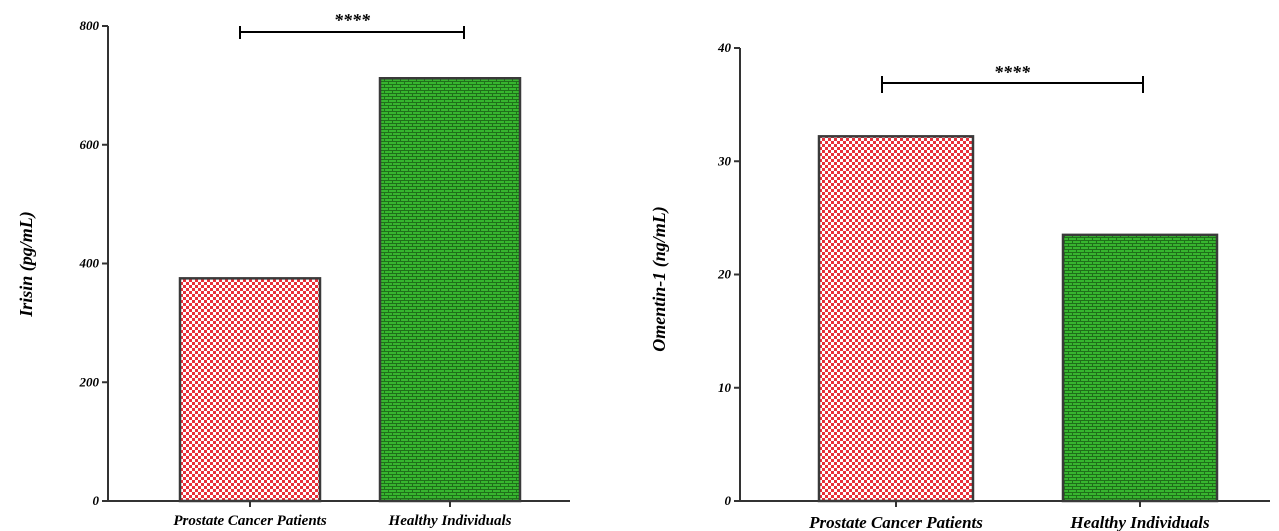 Image resolution: width=1279 pixels, height=531 pixels. Describe the element at coordinates (1012, 72) in the screenshot. I see `omentin-significance-label: ****` at that location.